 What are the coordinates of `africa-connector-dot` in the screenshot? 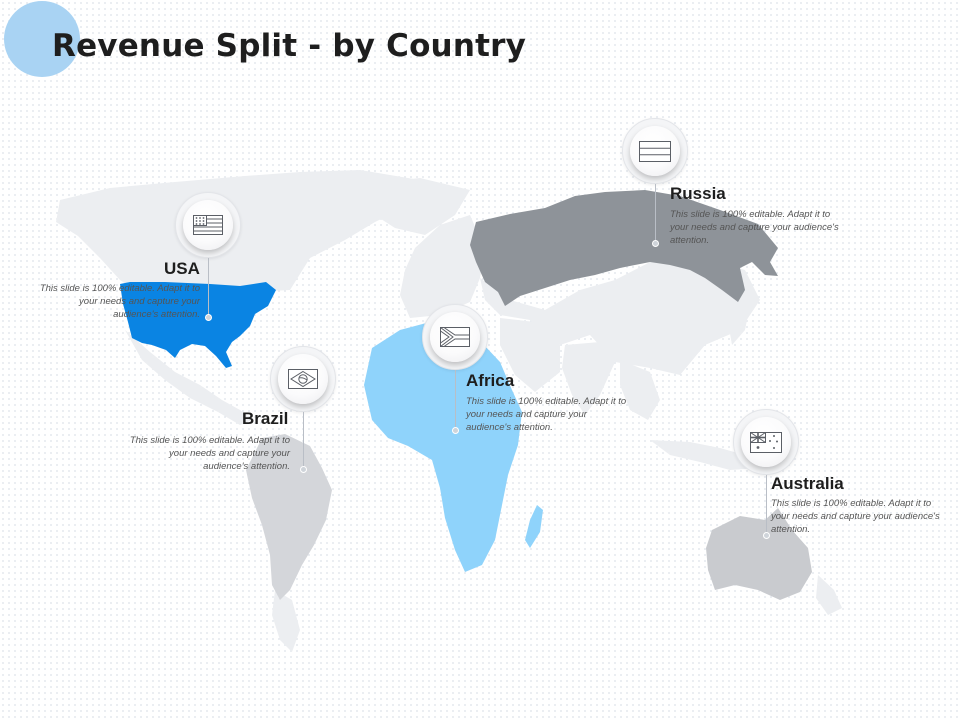 It's located at (455, 430).